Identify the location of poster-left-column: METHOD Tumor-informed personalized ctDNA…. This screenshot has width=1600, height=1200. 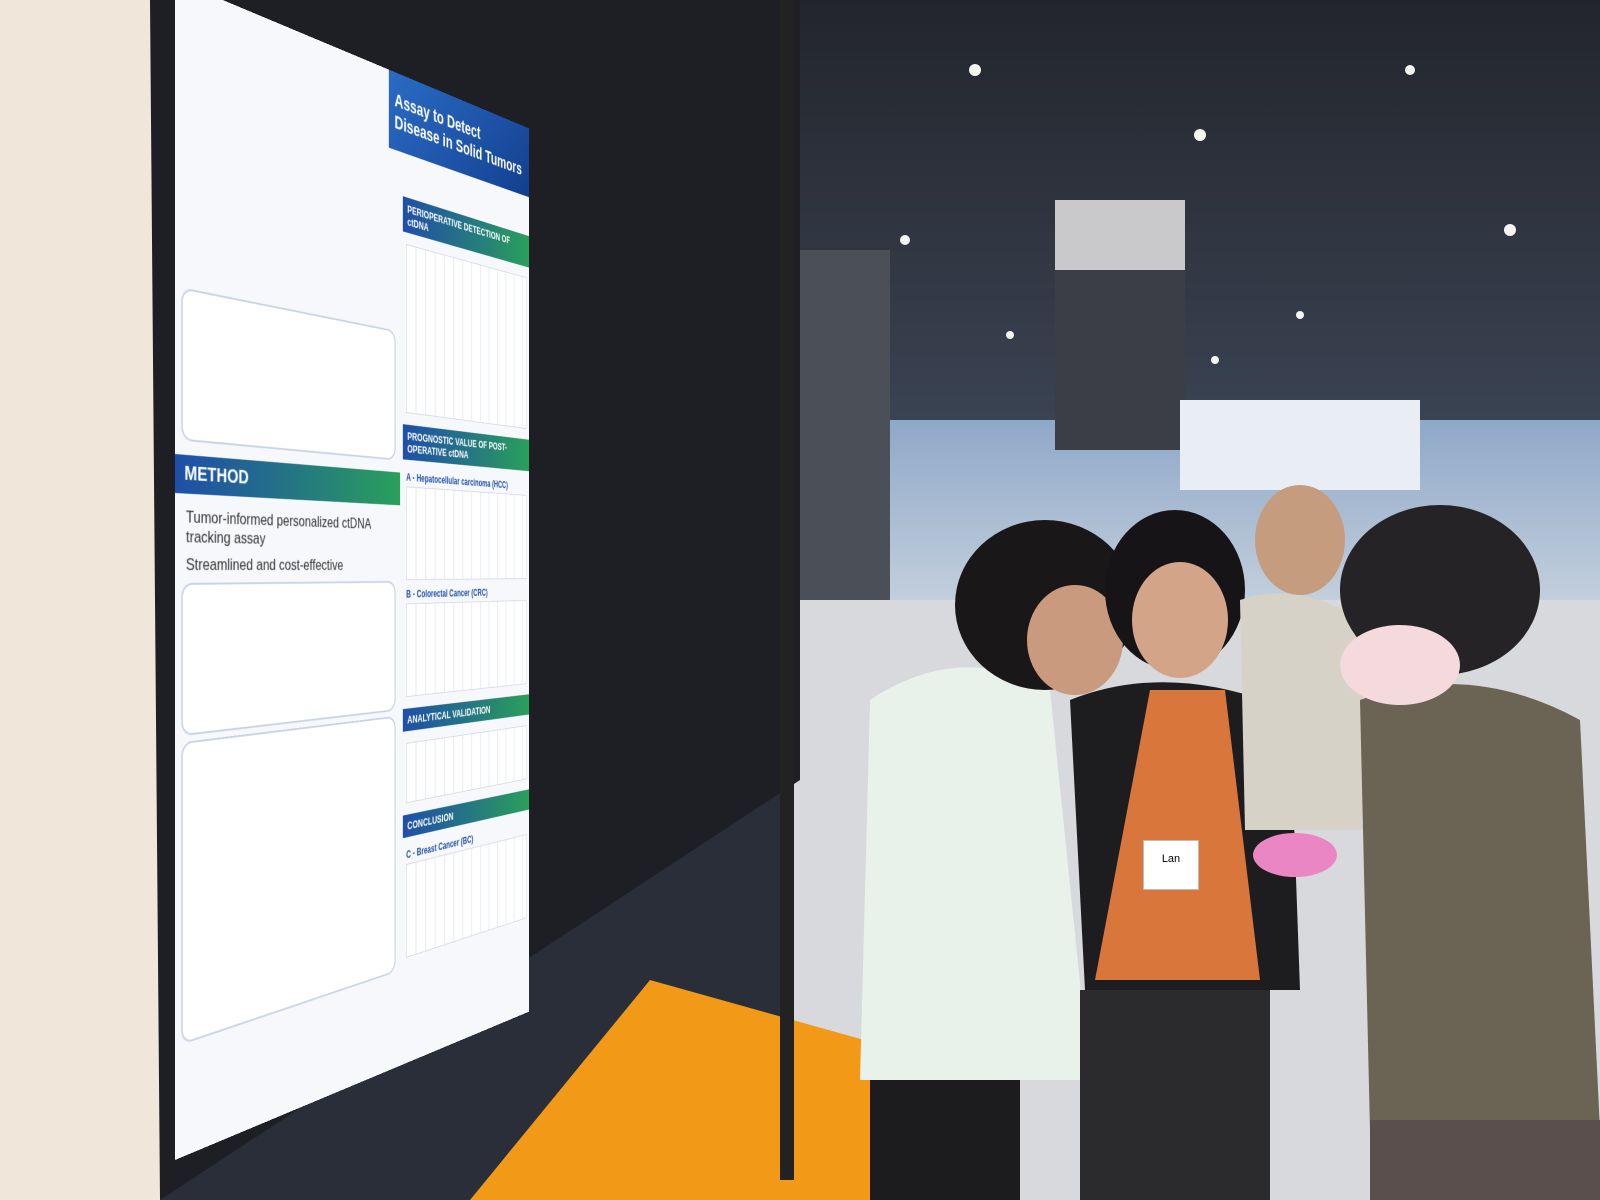
(288, 580).